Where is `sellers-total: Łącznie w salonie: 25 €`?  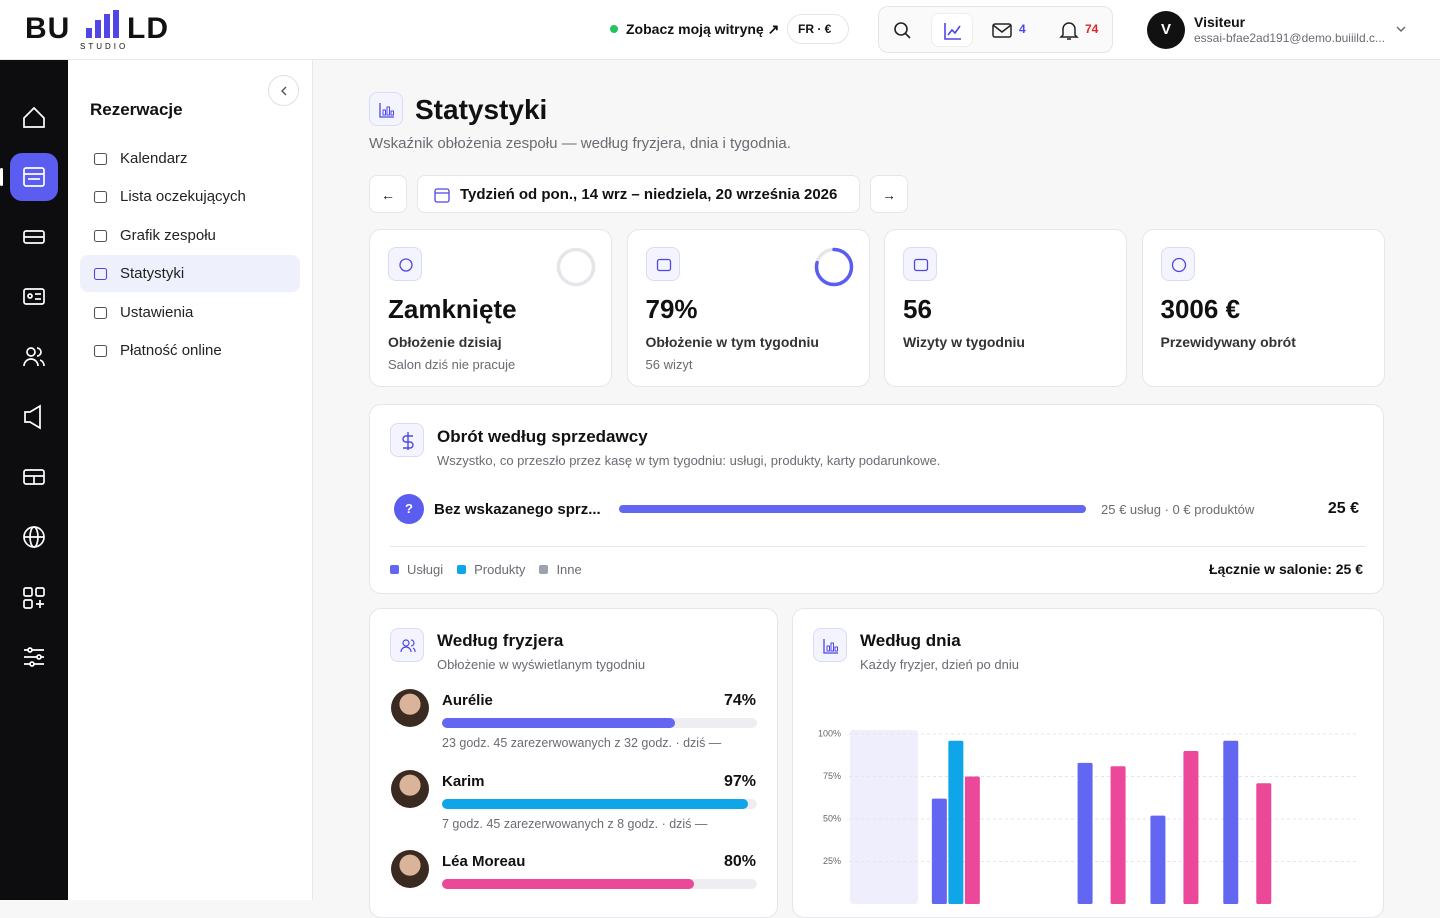
sellers-total: Łącznie w salonie: 25 € is located at coordinates (1285, 569).